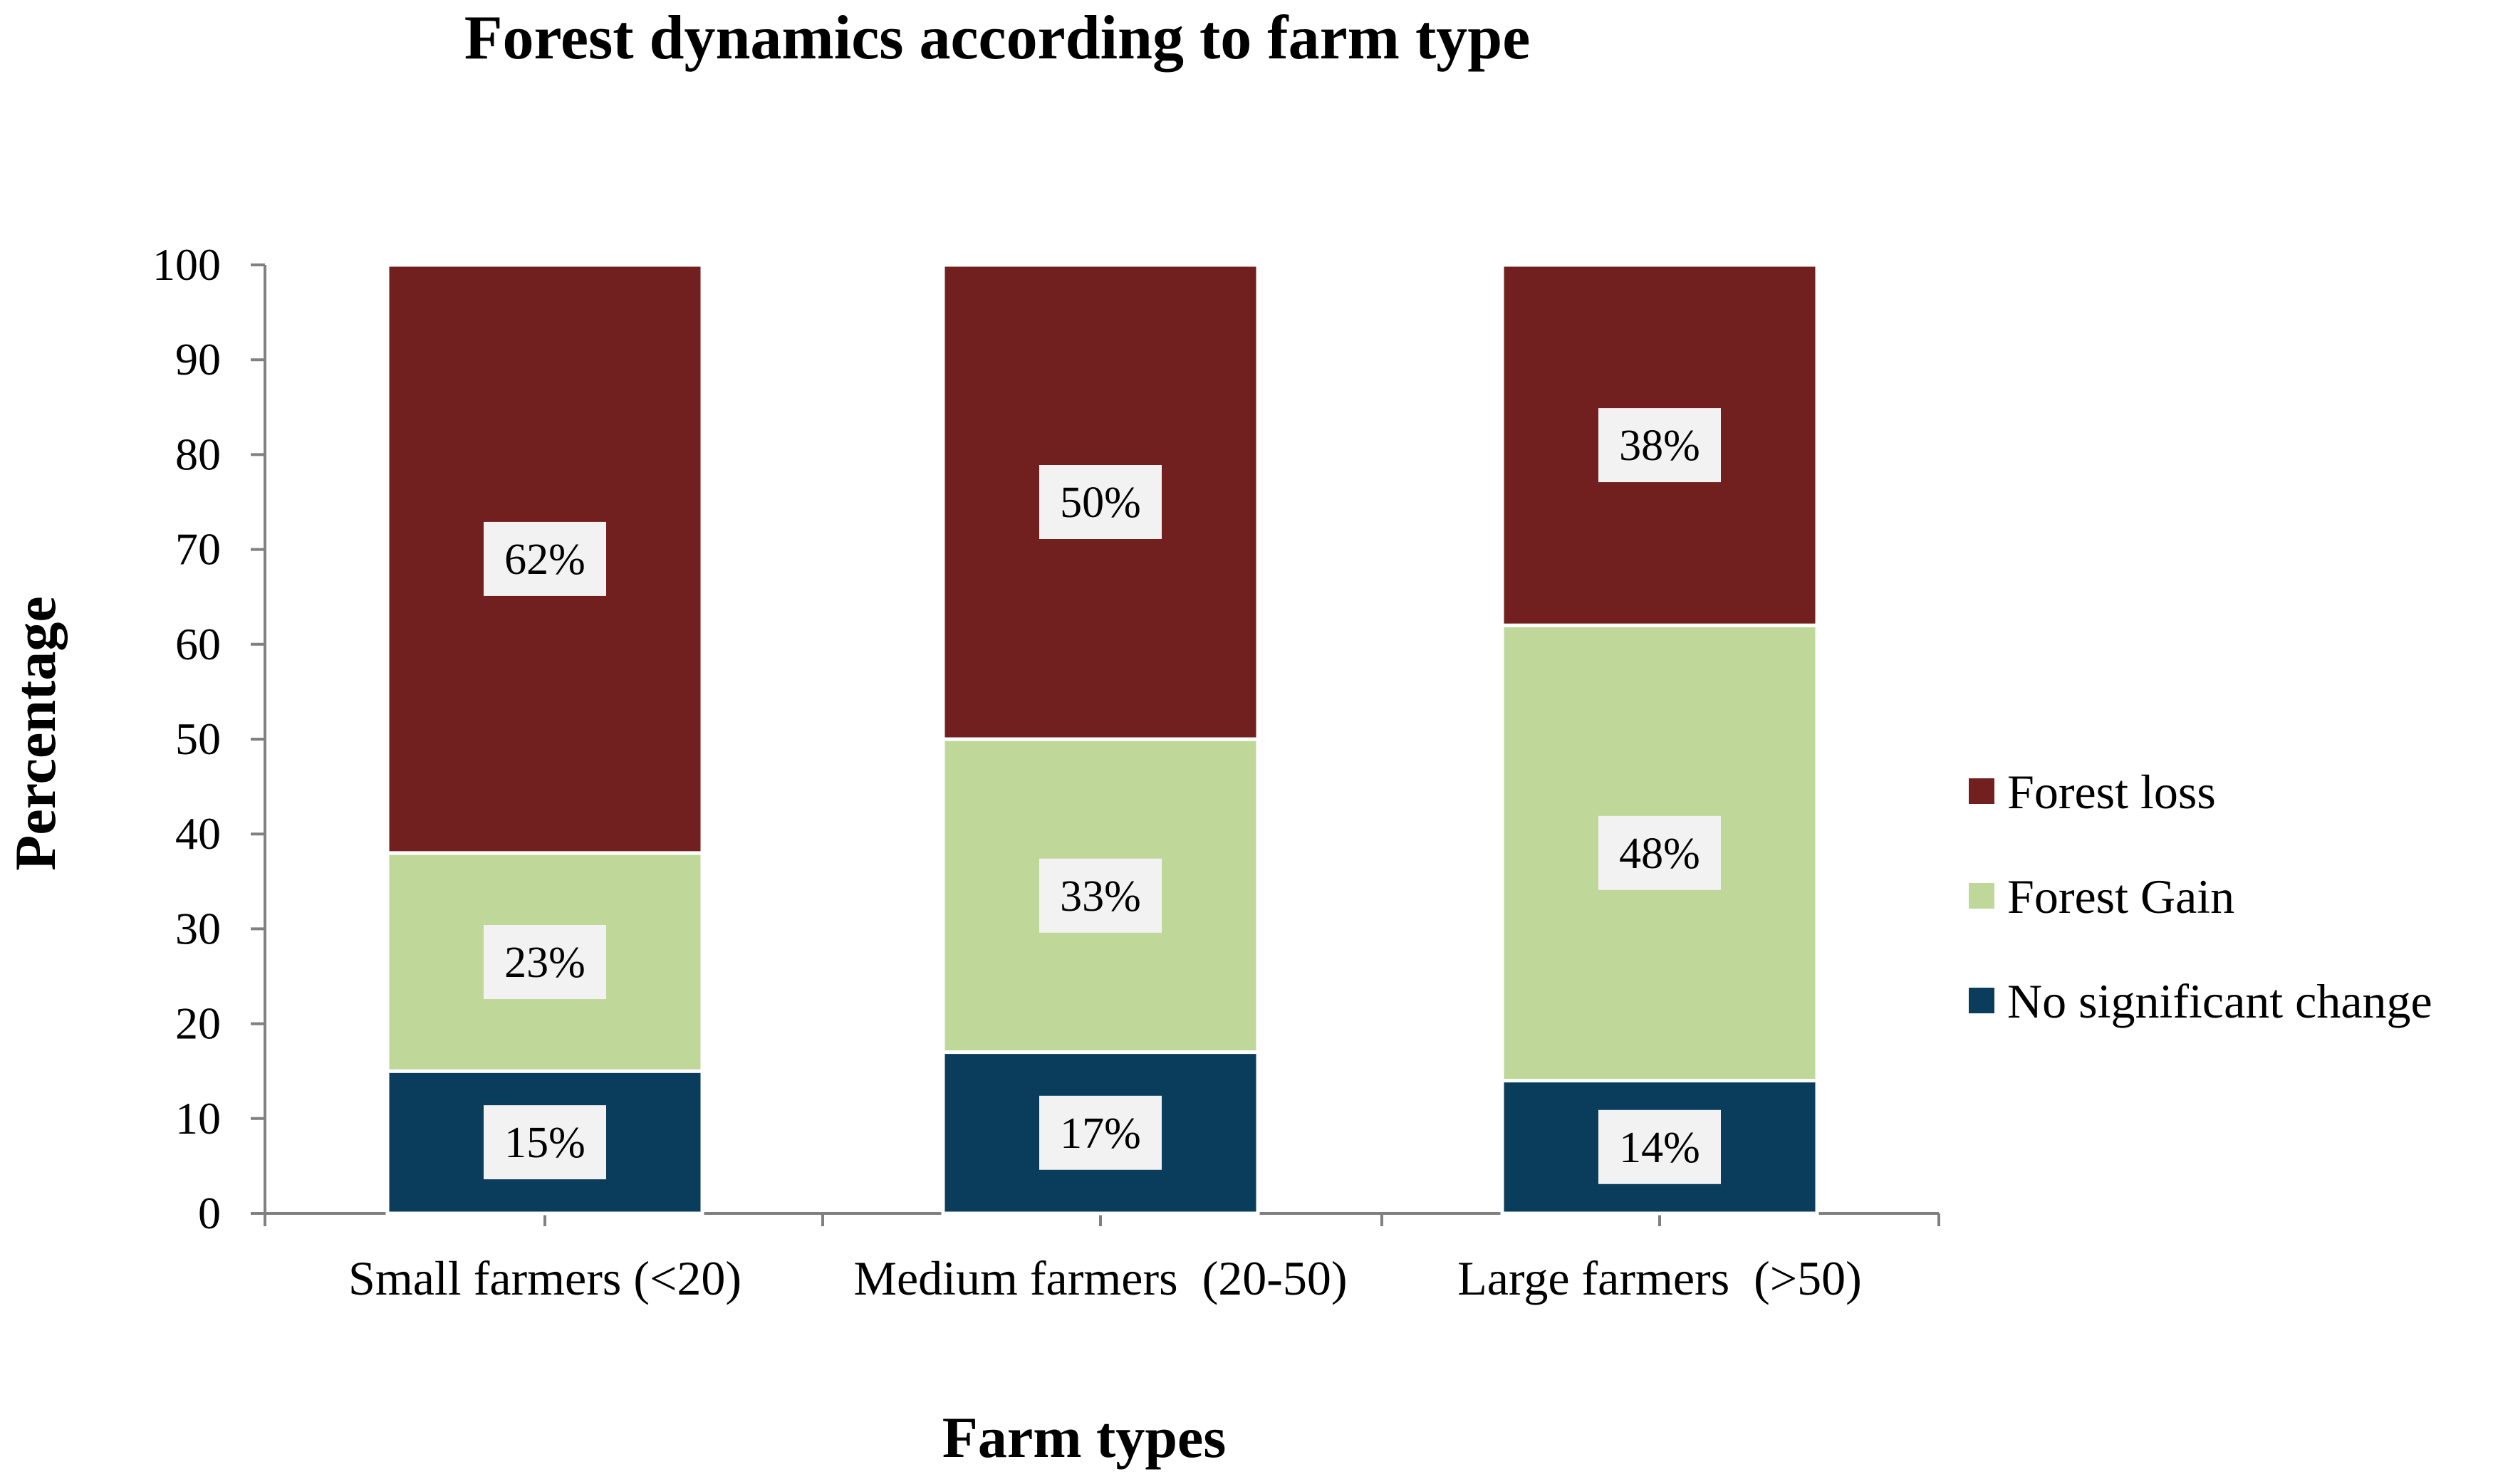  Describe the element at coordinates (198, 359) in the screenshot. I see `y-tick-label: 90` at that location.